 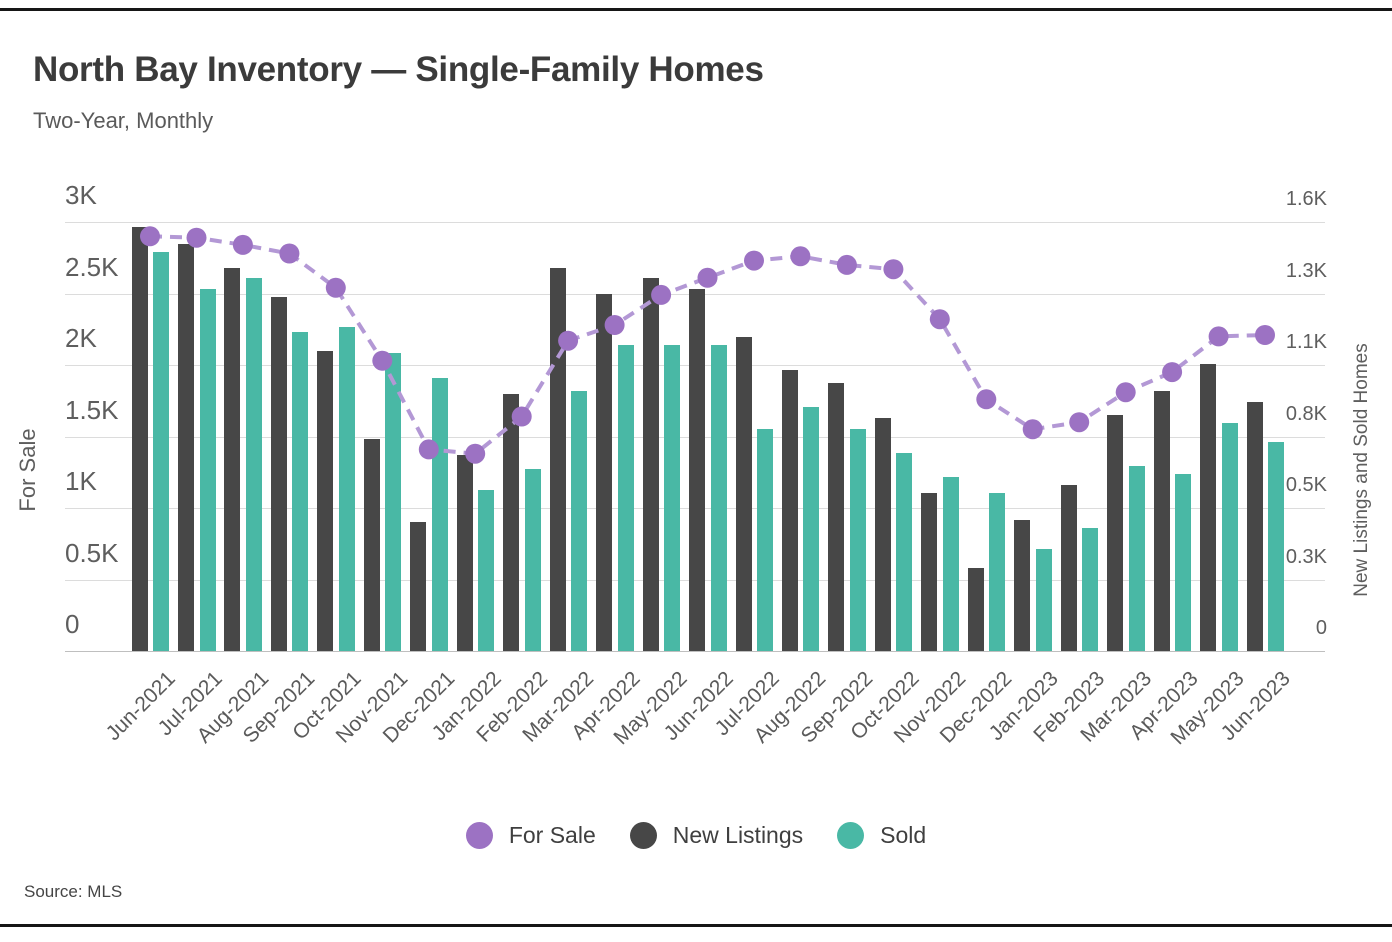 I want to click on y-axis-left-tick-label: 2.5K, so click(x=92, y=266).